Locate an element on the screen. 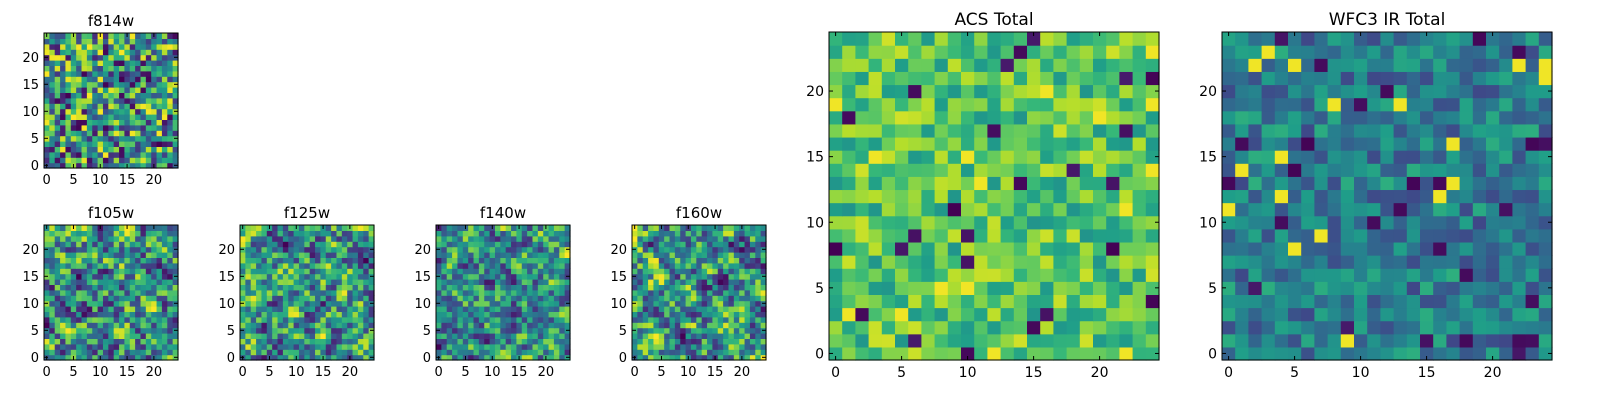 Image resolution: width=1600 pixels, height=400 pixels. panel-f140w: f140w 0 5 10 15 20 0 5 10 15 20 is located at coordinates (500, 295).